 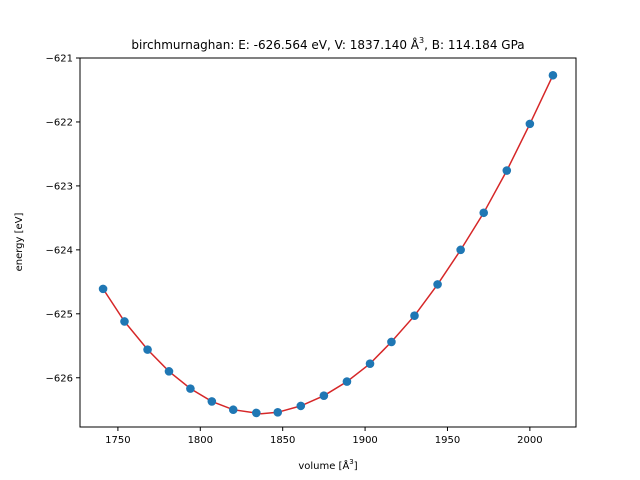 What do you see at coordinates (529, 440) in the screenshot?
I see `x-tick-label: 2000` at bounding box center [529, 440].